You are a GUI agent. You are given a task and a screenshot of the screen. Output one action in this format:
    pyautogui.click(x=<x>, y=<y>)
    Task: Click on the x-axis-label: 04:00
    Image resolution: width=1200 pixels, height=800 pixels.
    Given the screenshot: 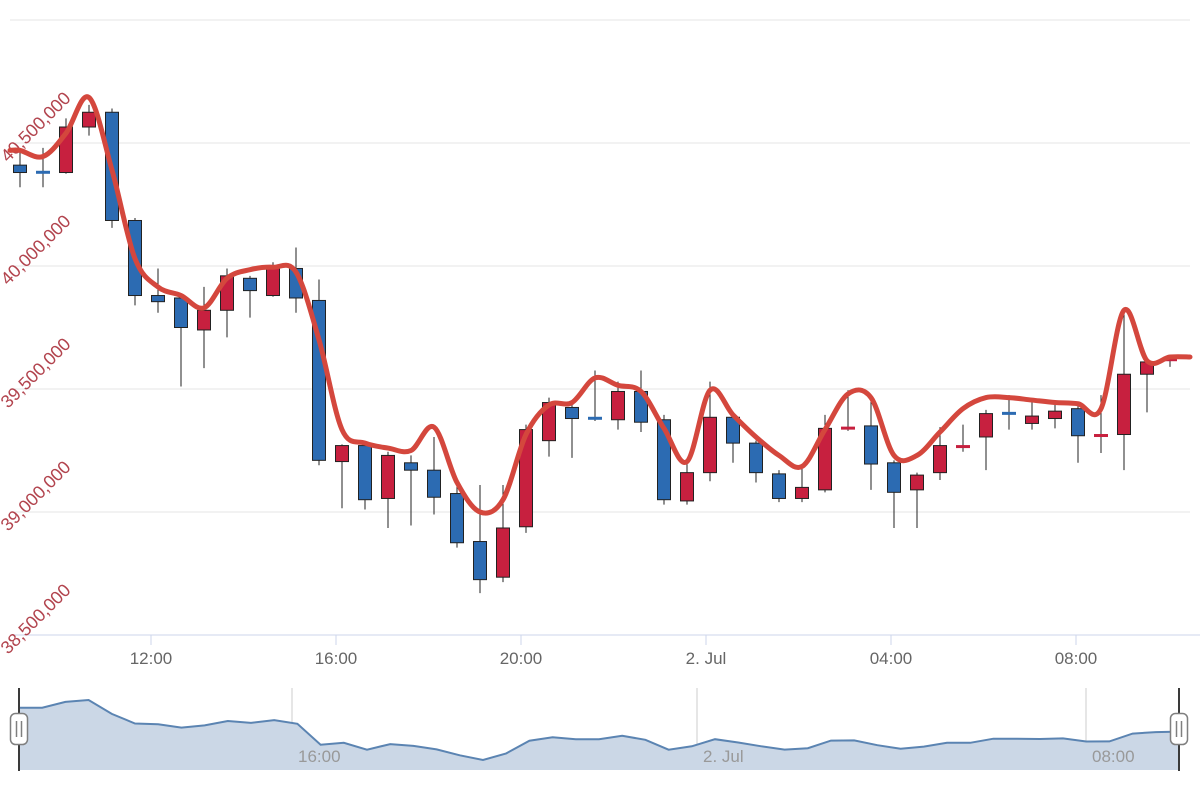 What is the action you would take?
    pyautogui.click(x=891, y=658)
    